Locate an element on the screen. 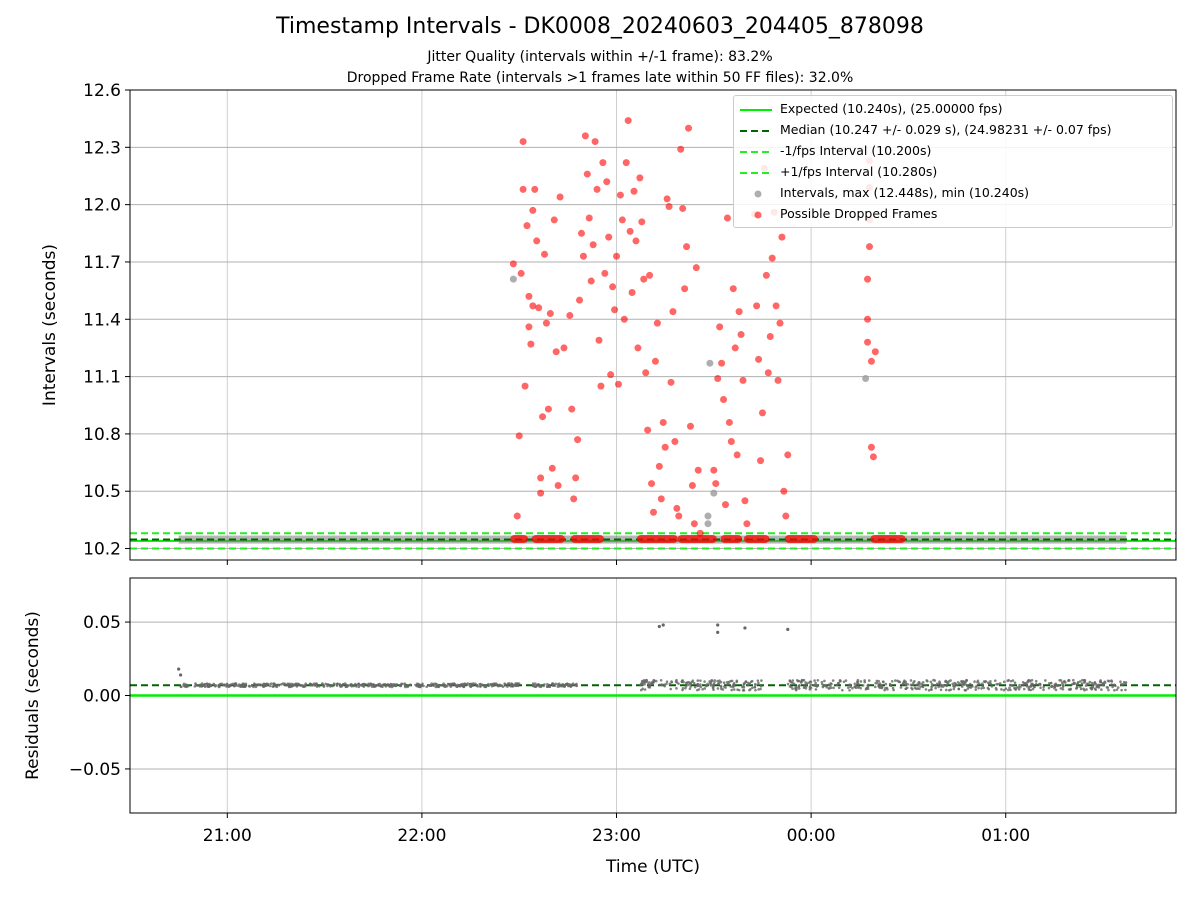  y-axis-label-intervals: Intervals (seconds) is located at coordinates (50, 325).